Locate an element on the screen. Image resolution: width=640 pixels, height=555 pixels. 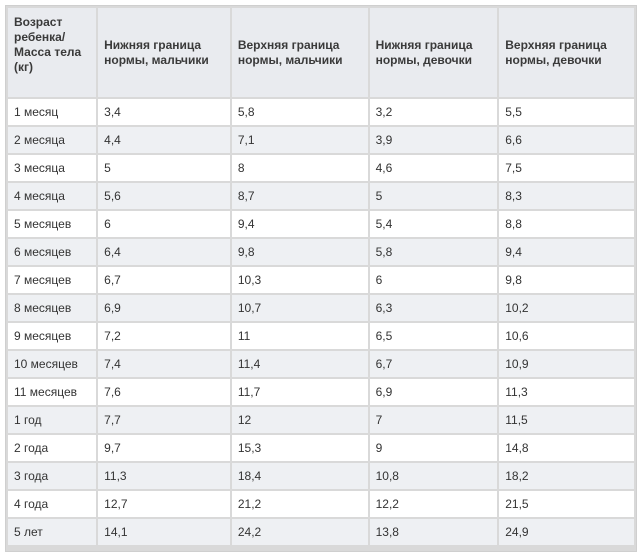
cell-age: 4 месяца is located at coordinates (52, 196).